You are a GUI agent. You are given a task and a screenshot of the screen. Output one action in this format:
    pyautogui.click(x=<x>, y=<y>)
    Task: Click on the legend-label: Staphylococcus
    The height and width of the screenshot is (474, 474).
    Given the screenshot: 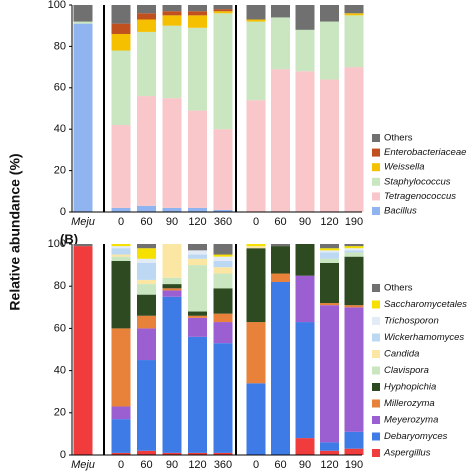 What is the action you would take?
    pyautogui.click(x=417, y=181)
    